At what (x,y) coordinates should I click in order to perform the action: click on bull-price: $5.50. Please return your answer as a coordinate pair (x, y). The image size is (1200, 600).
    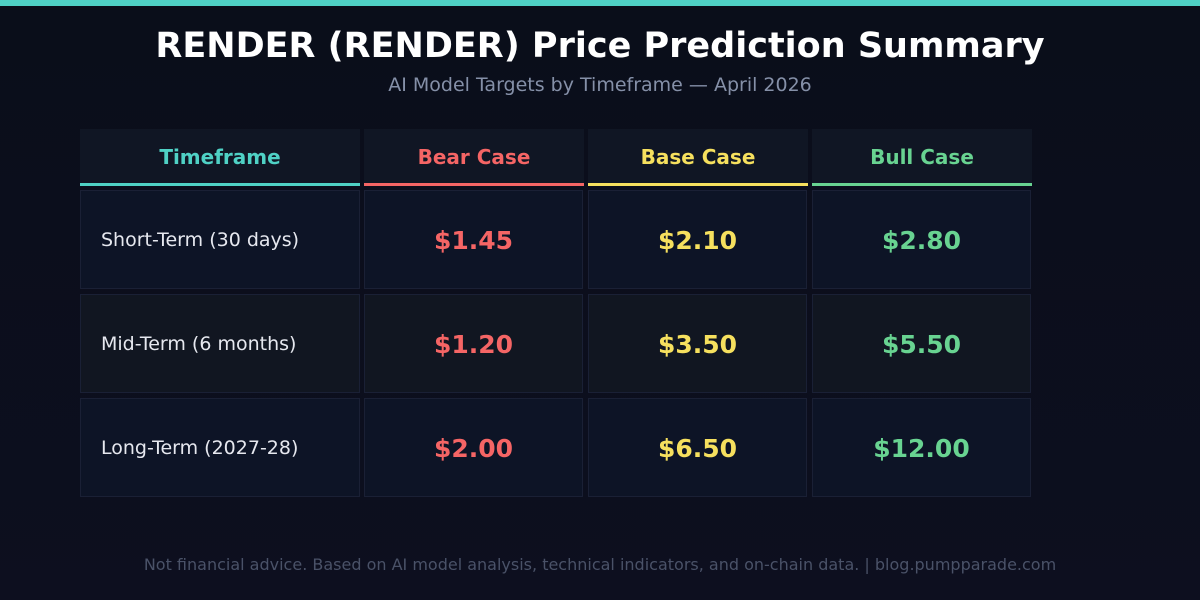
    Looking at the image, I should click on (921, 344).